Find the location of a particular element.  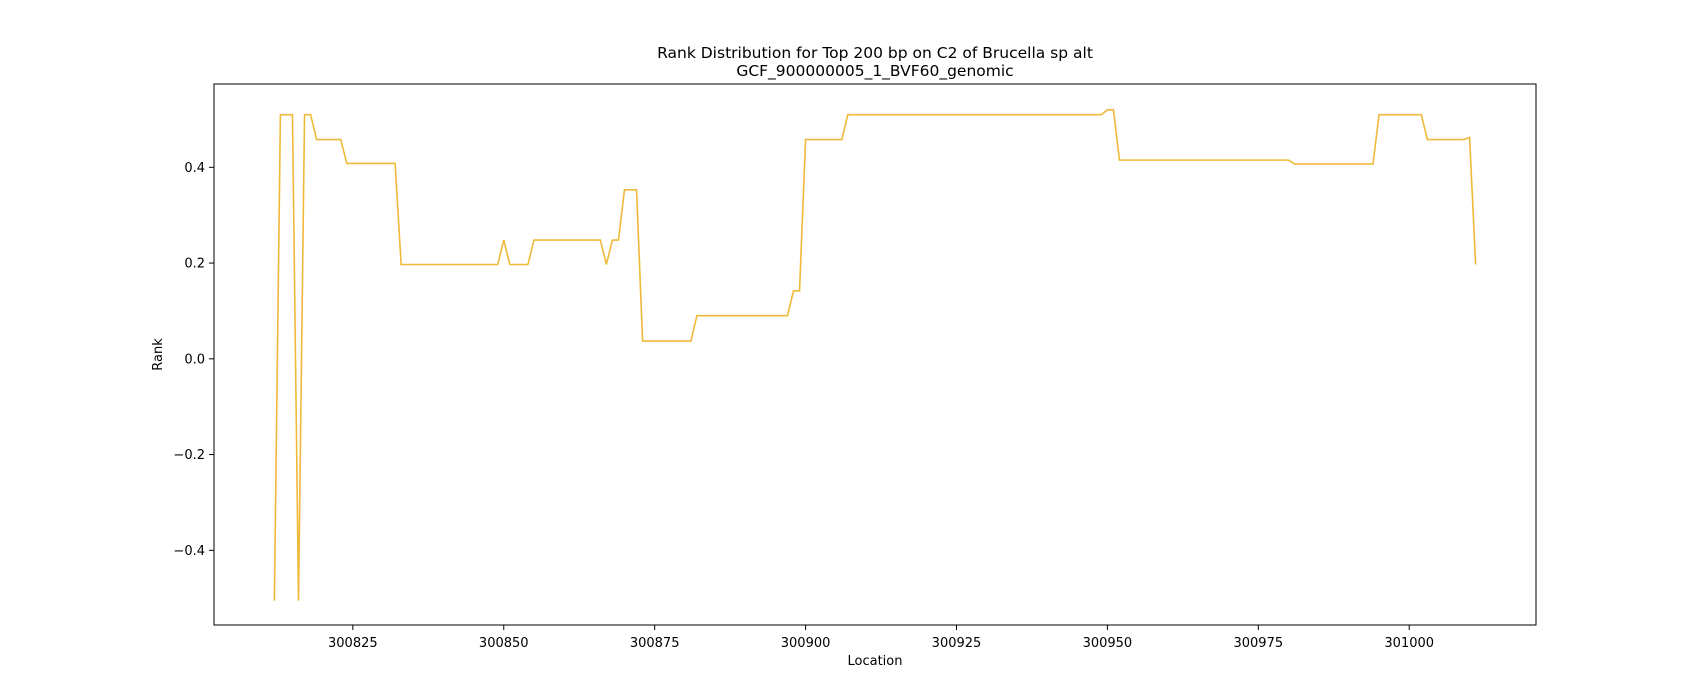

x-tick-label: 300825 is located at coordinates (353, 643).